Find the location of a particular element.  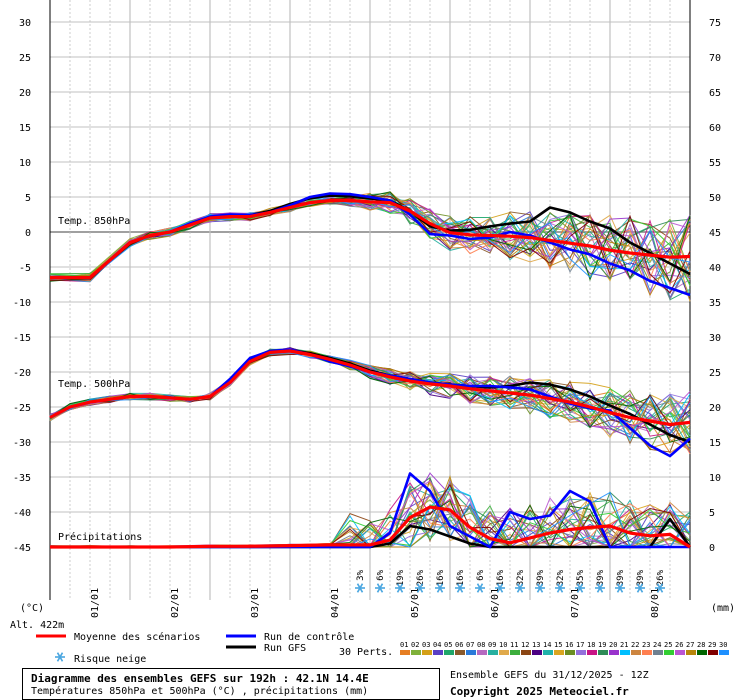

right-unit-label: (mm) is located at coordinates (723, 608).